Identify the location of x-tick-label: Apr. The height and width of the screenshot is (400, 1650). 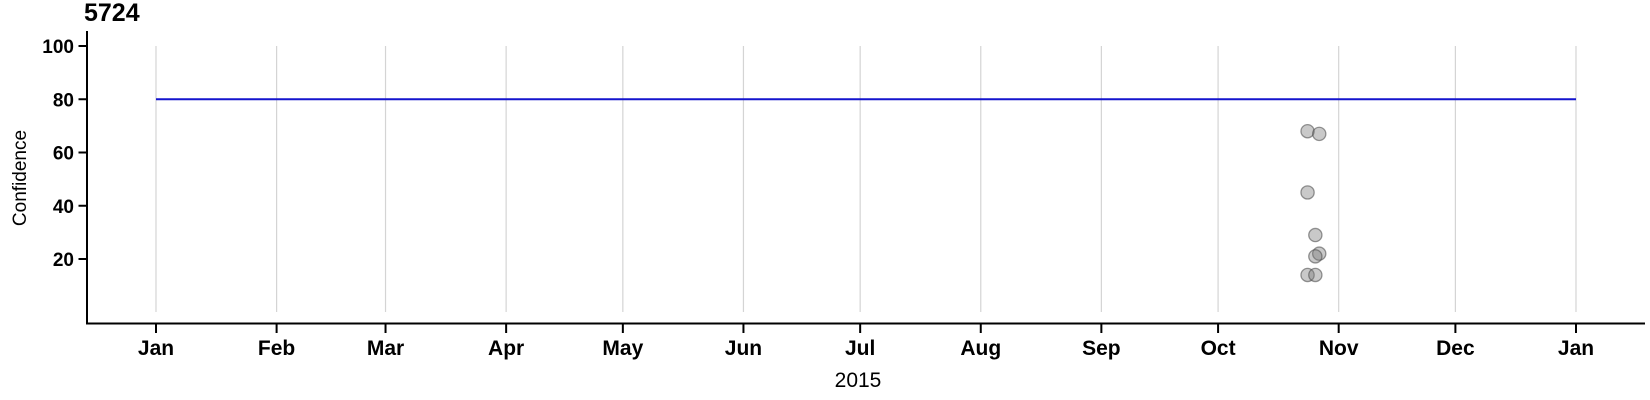
(506, 348).